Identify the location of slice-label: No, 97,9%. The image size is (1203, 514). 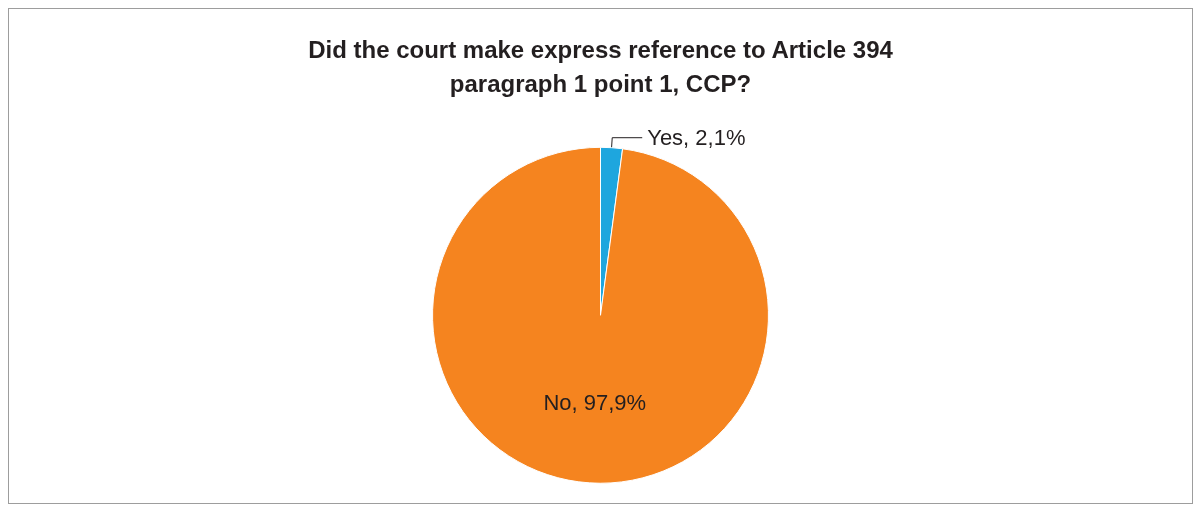
(595, 402).